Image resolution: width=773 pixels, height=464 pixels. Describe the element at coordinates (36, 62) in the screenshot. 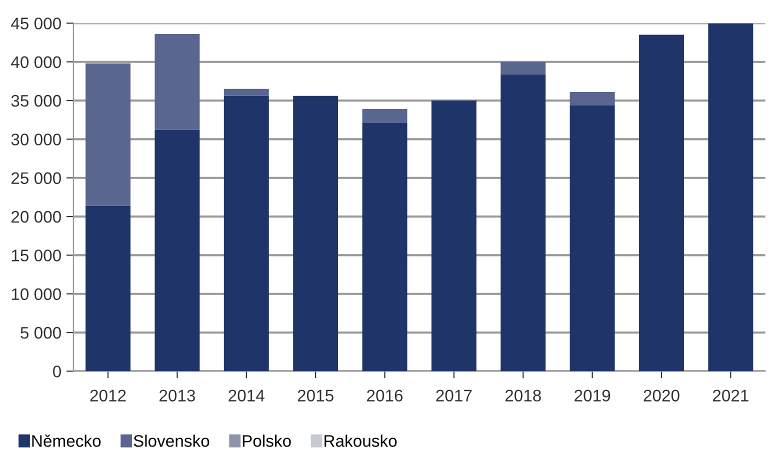

I see `y-tick-label: 40 000` at that location.